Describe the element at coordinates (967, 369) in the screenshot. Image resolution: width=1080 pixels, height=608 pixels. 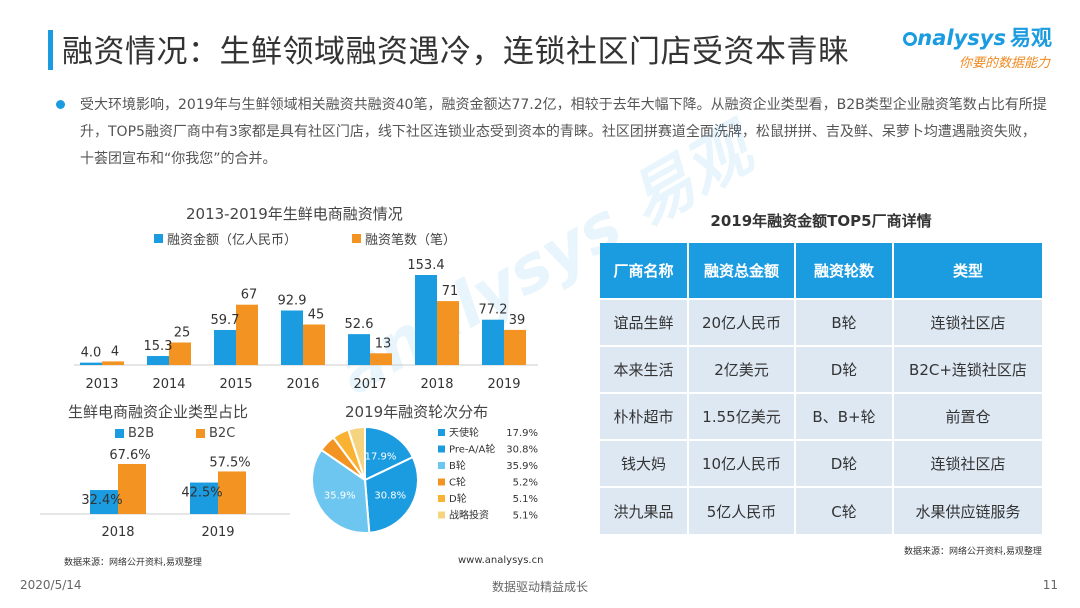
I see `table-cell: B2C+连锁社区店` at that location.